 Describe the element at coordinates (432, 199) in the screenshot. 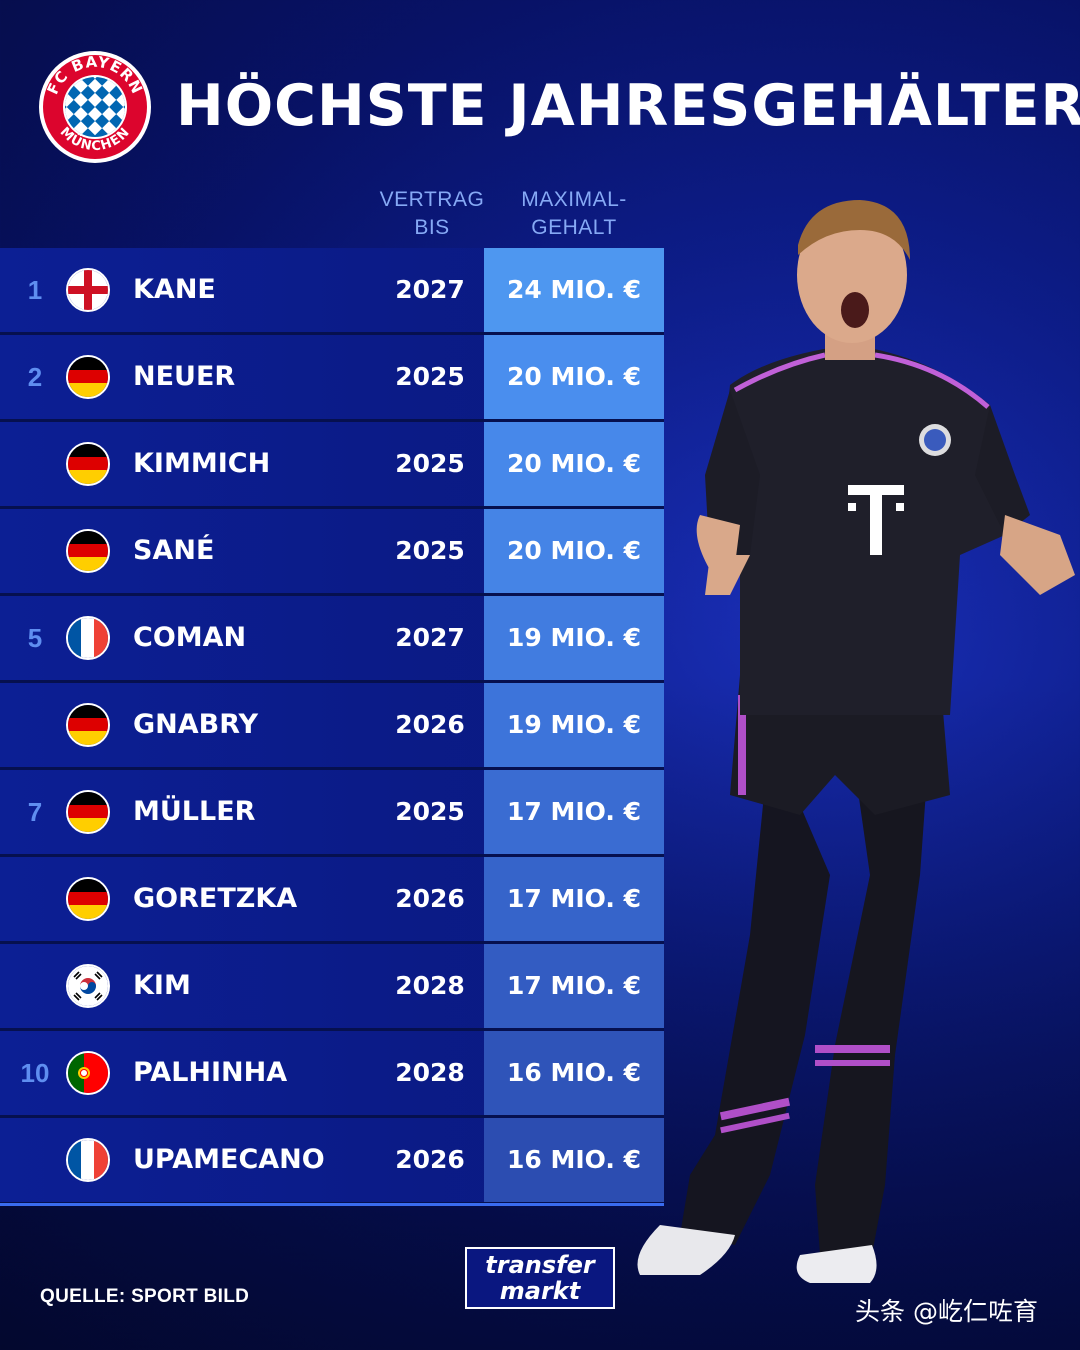

I see `column-header-vertrag-line1: VERTRAG` at that location.